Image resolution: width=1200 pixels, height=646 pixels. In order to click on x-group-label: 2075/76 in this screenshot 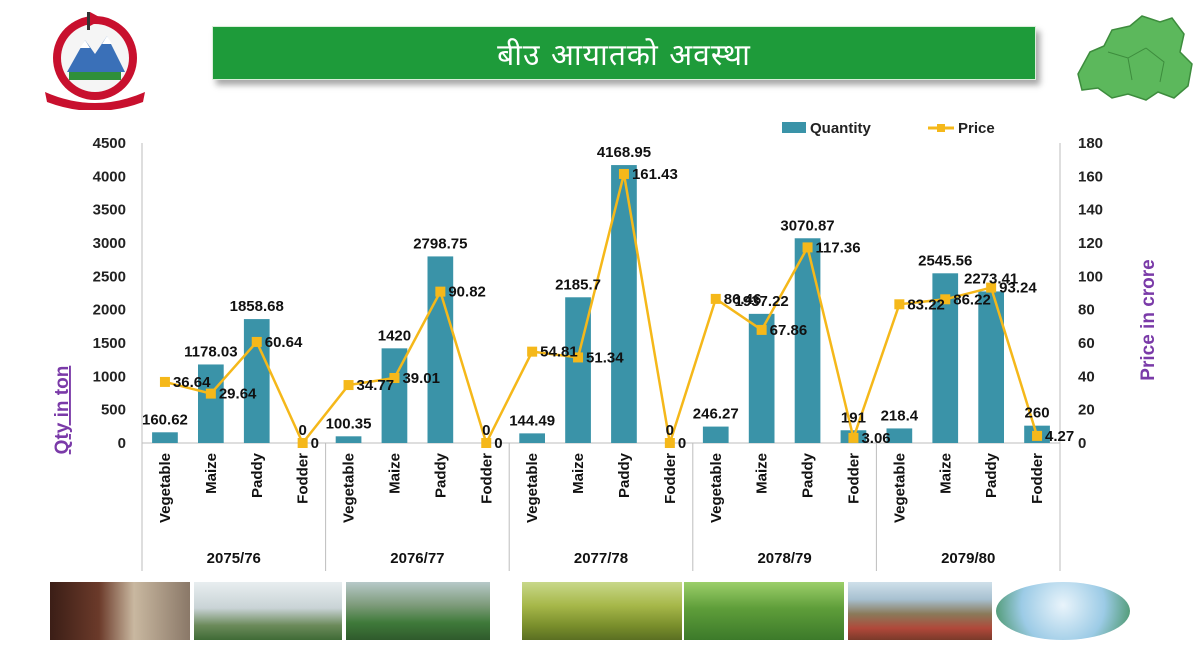, I will do `click(234, 558)`.